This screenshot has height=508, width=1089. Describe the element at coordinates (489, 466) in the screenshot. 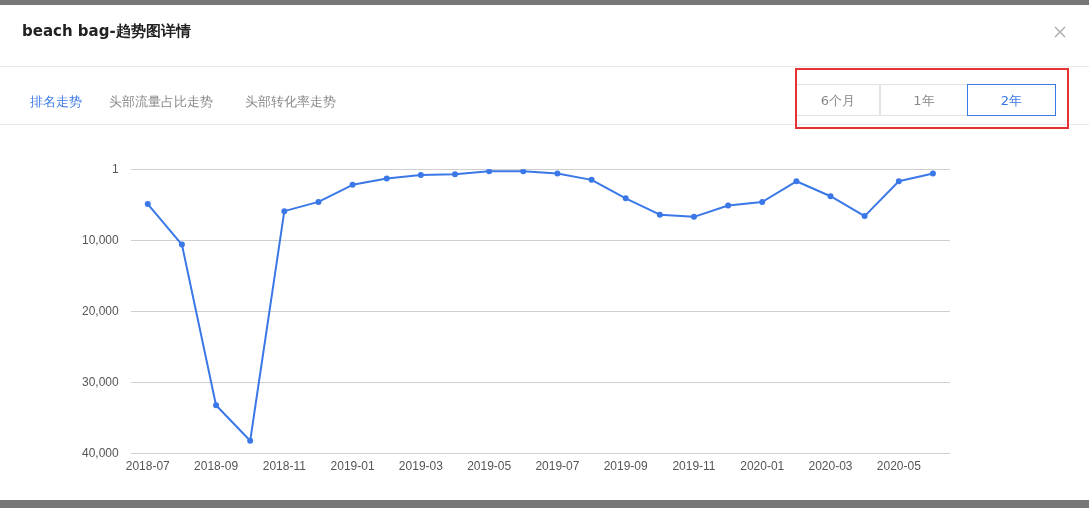

I see `x-tick-label: 2019-05` at that location.